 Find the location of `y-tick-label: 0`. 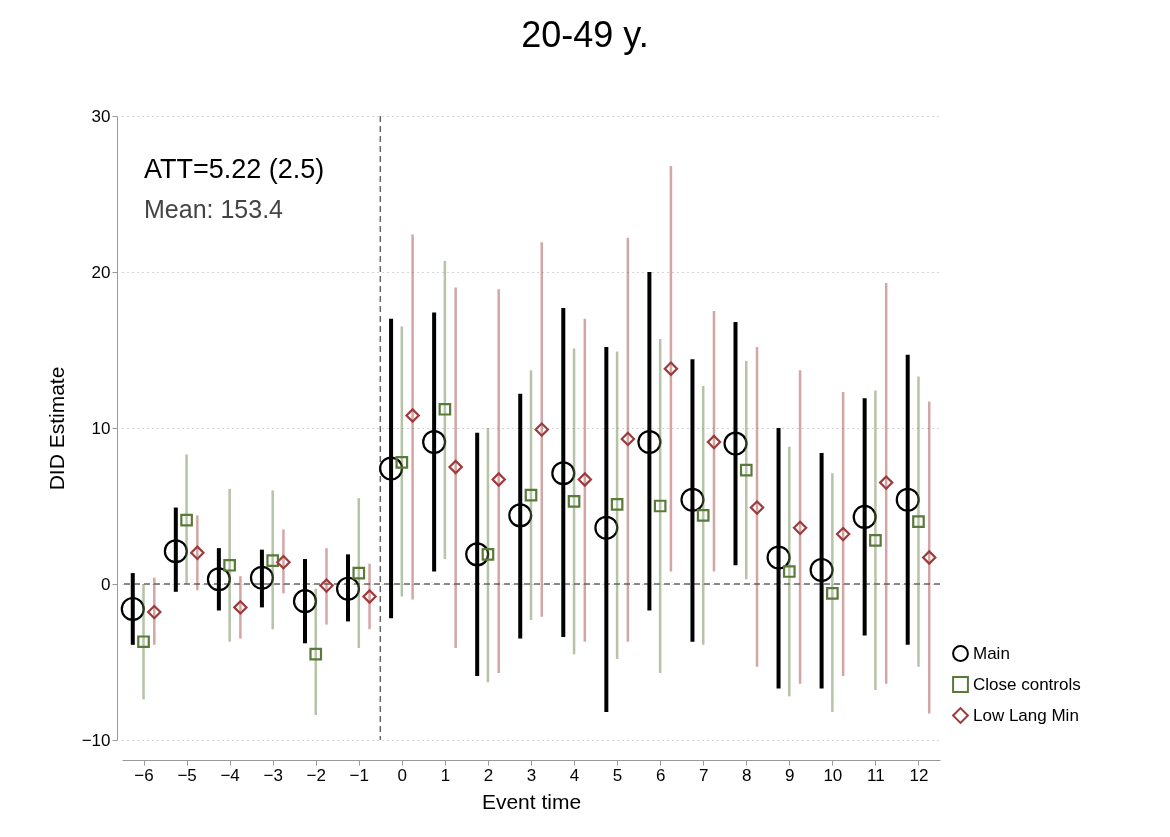

y-tick-label: 0 is located at coordinates (106, 584).